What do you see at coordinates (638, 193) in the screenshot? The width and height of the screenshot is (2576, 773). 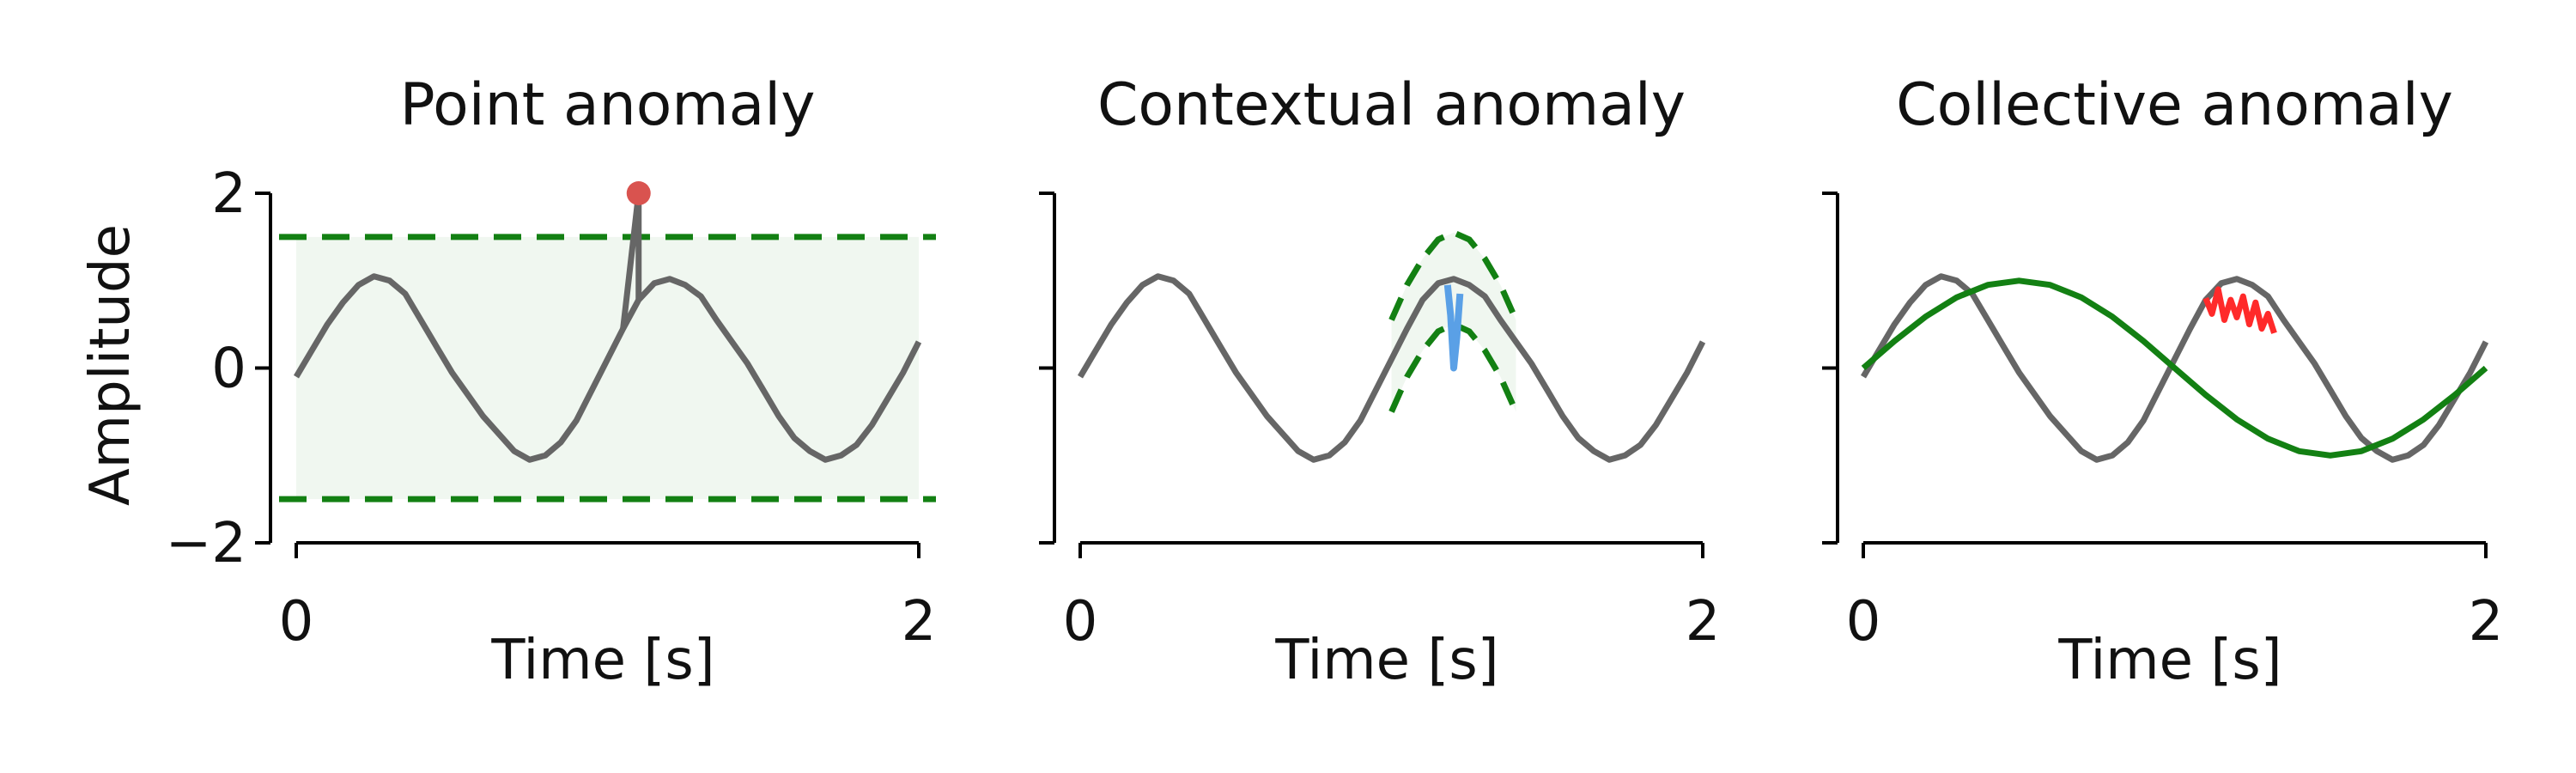 I see `anomaly-point` at bounding box center [638, 193].